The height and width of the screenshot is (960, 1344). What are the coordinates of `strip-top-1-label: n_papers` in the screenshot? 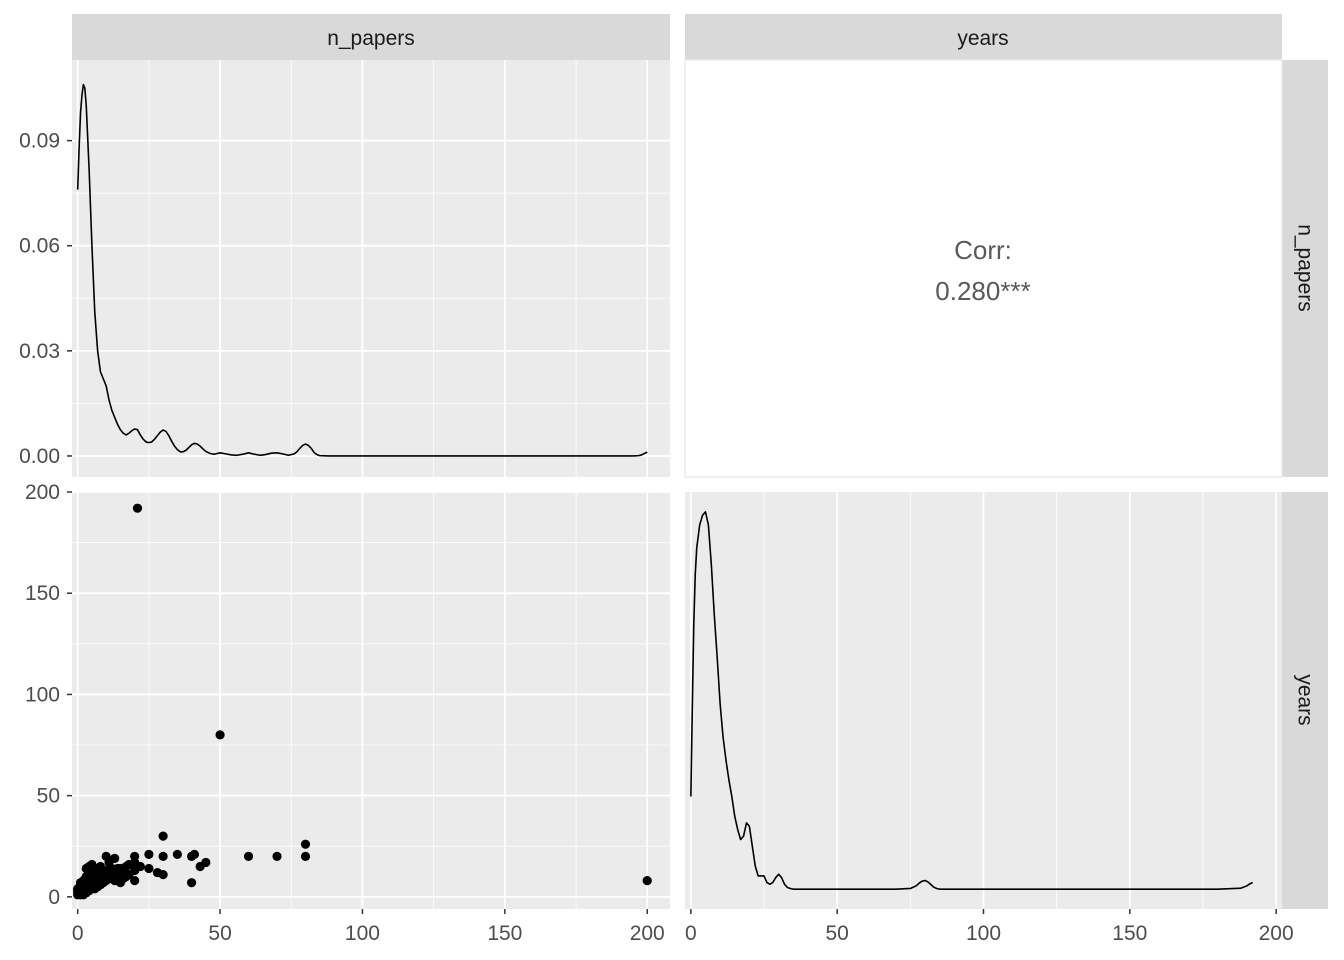 It's located at (371, 38).